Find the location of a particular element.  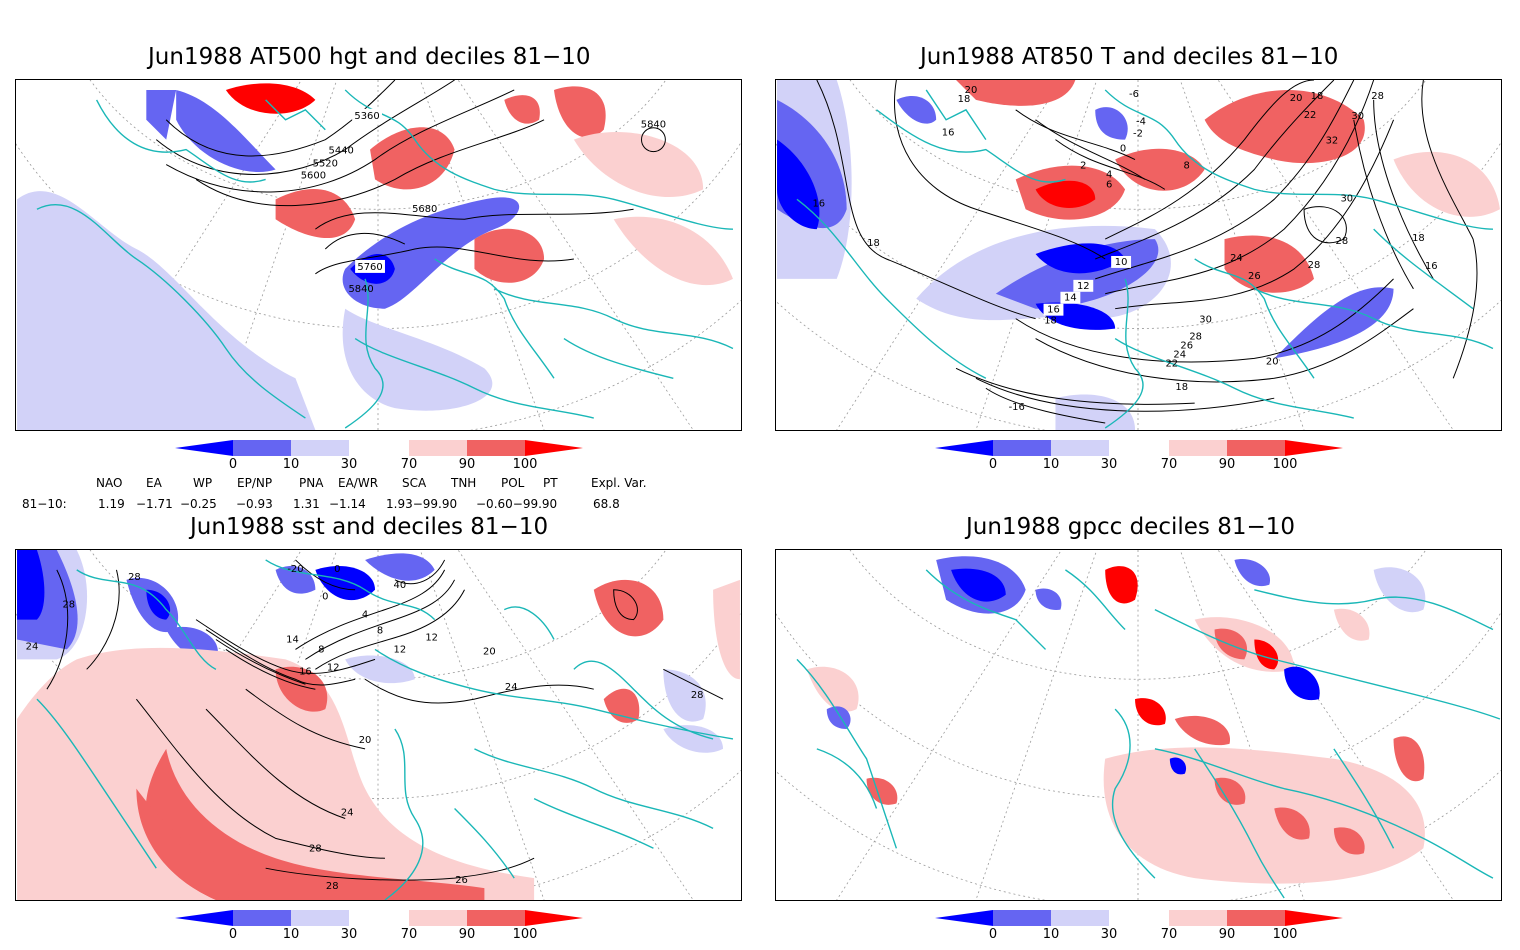

index-header: NAO is located at coordinates (109, 483).